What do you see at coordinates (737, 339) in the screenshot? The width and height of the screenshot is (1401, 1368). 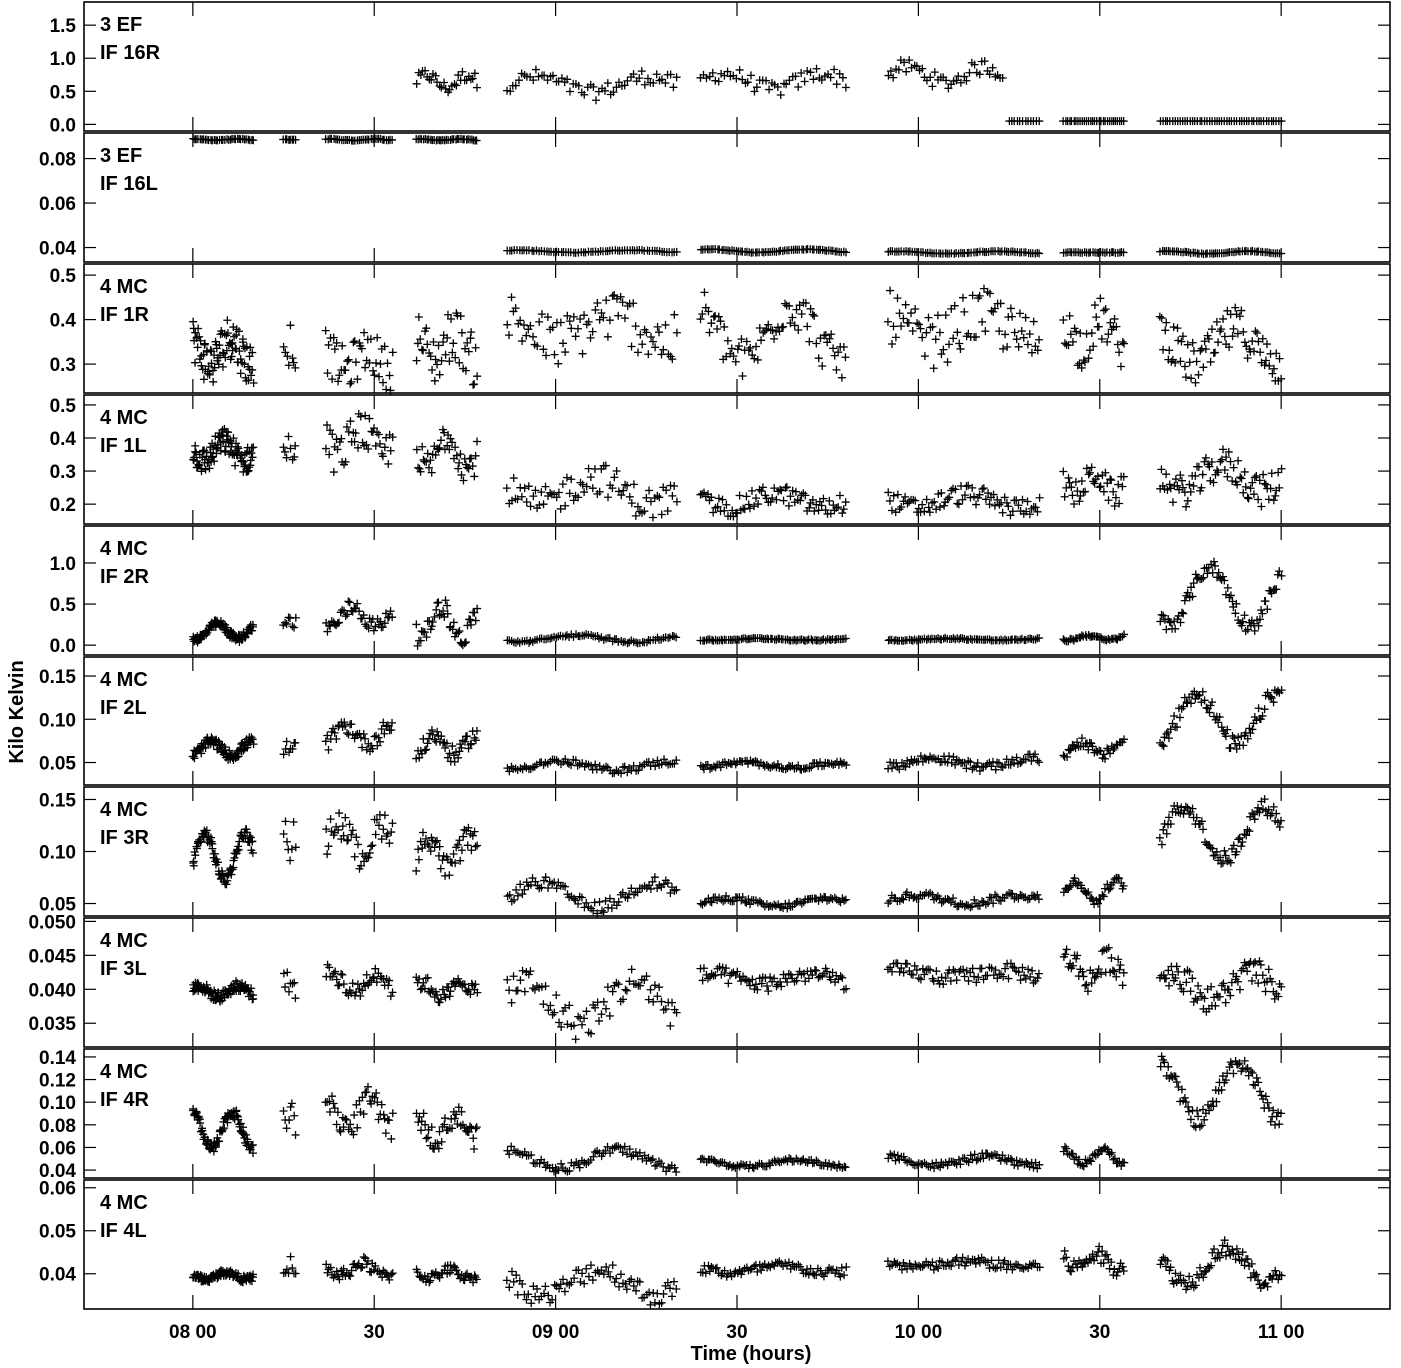 I see `data-points` at bounding box center [737, 339].